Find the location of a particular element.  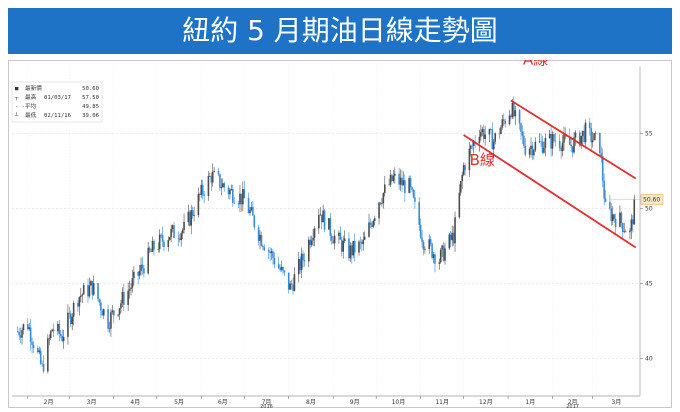

x-tick-label: 3月 is located at coordinates (92, 402).